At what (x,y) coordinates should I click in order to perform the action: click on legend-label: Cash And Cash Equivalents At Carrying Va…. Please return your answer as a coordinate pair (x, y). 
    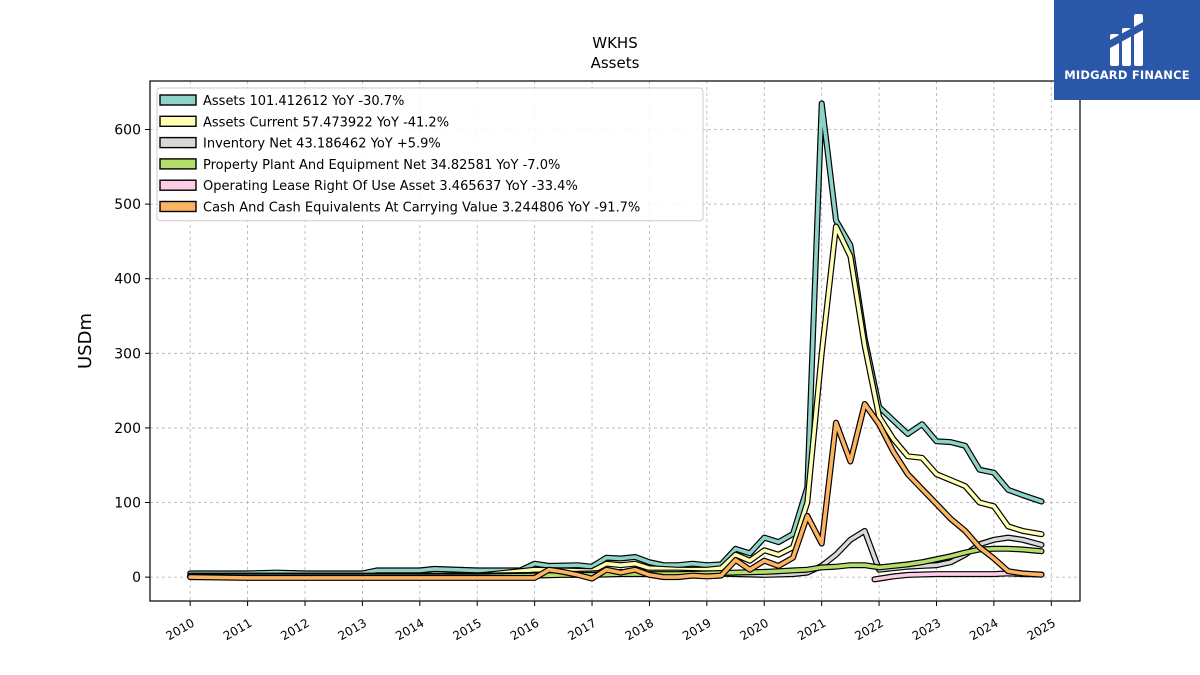
    Looking at the image, I should click on (421, 208).